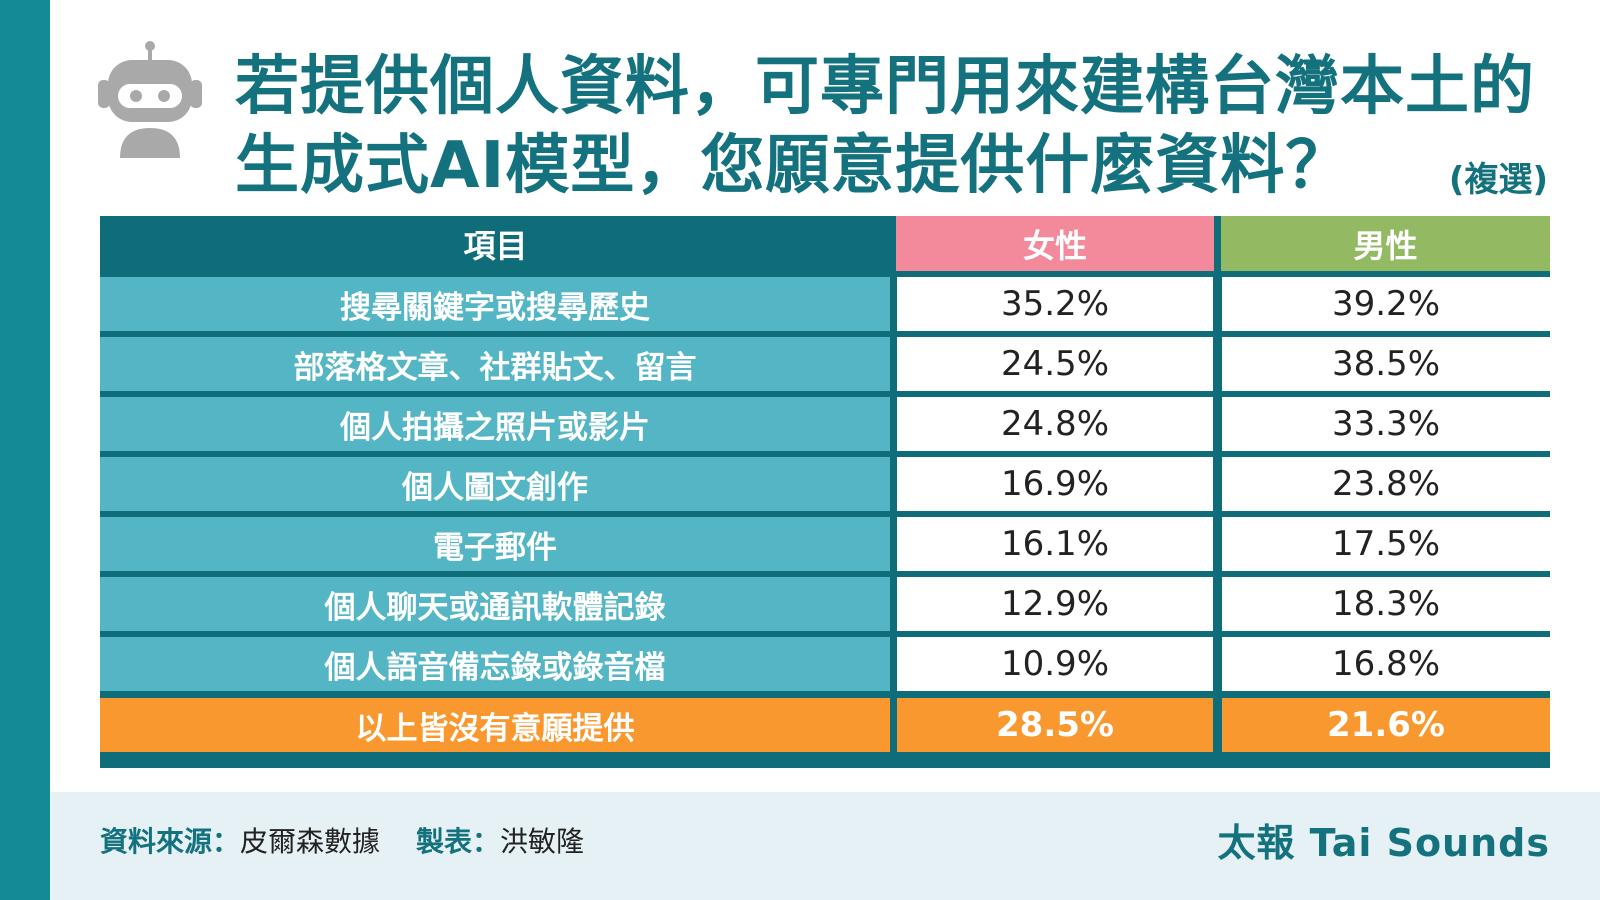 This screenshot has height=900, width=1600. What do you see at coordinates (1386, 484) in the screenshot?
I see `male-value: 23.8%` at bounding box center [1386, 484].